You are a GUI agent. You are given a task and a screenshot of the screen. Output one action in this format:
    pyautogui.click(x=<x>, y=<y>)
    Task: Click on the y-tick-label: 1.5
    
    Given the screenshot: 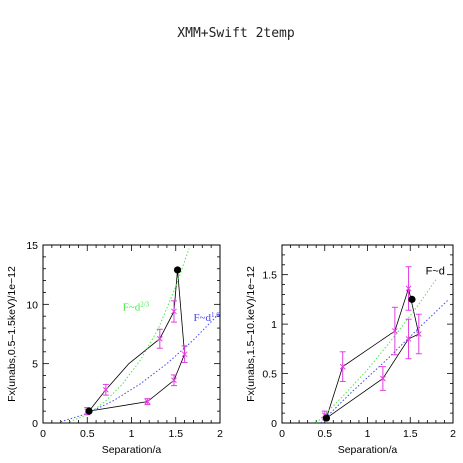 What is the action you would take?
    pyautogui.click(x=269, y=276)
    